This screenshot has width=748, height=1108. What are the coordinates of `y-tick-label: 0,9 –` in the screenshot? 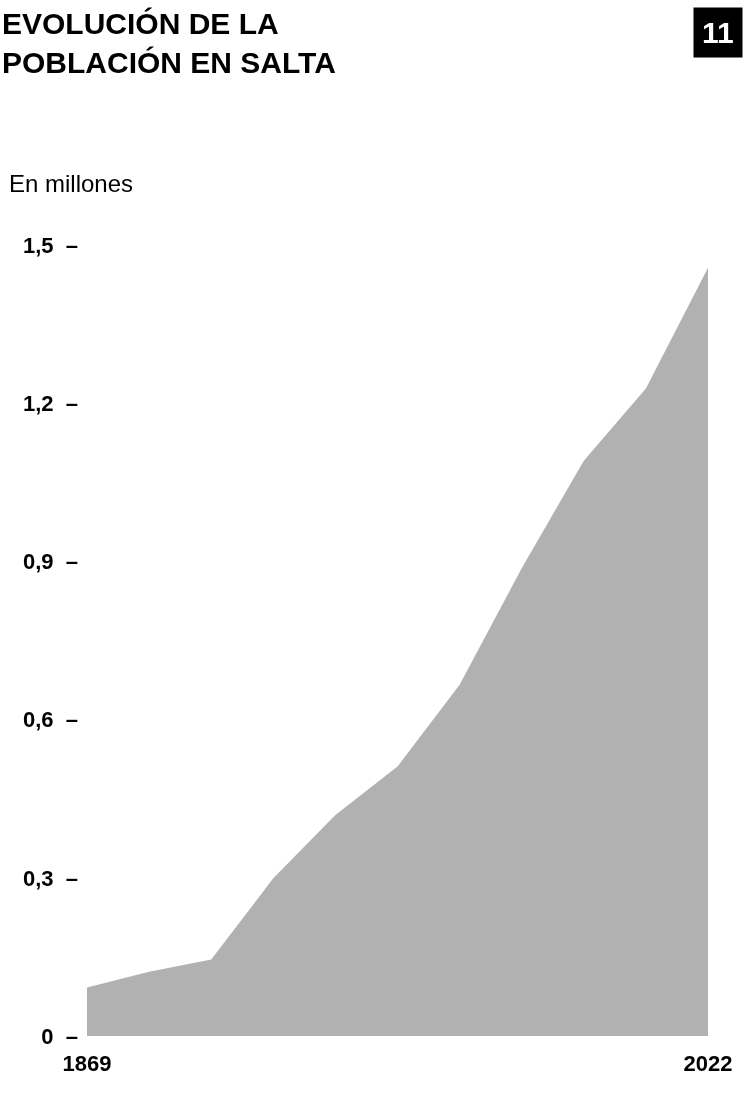 It's located at (50, 562).